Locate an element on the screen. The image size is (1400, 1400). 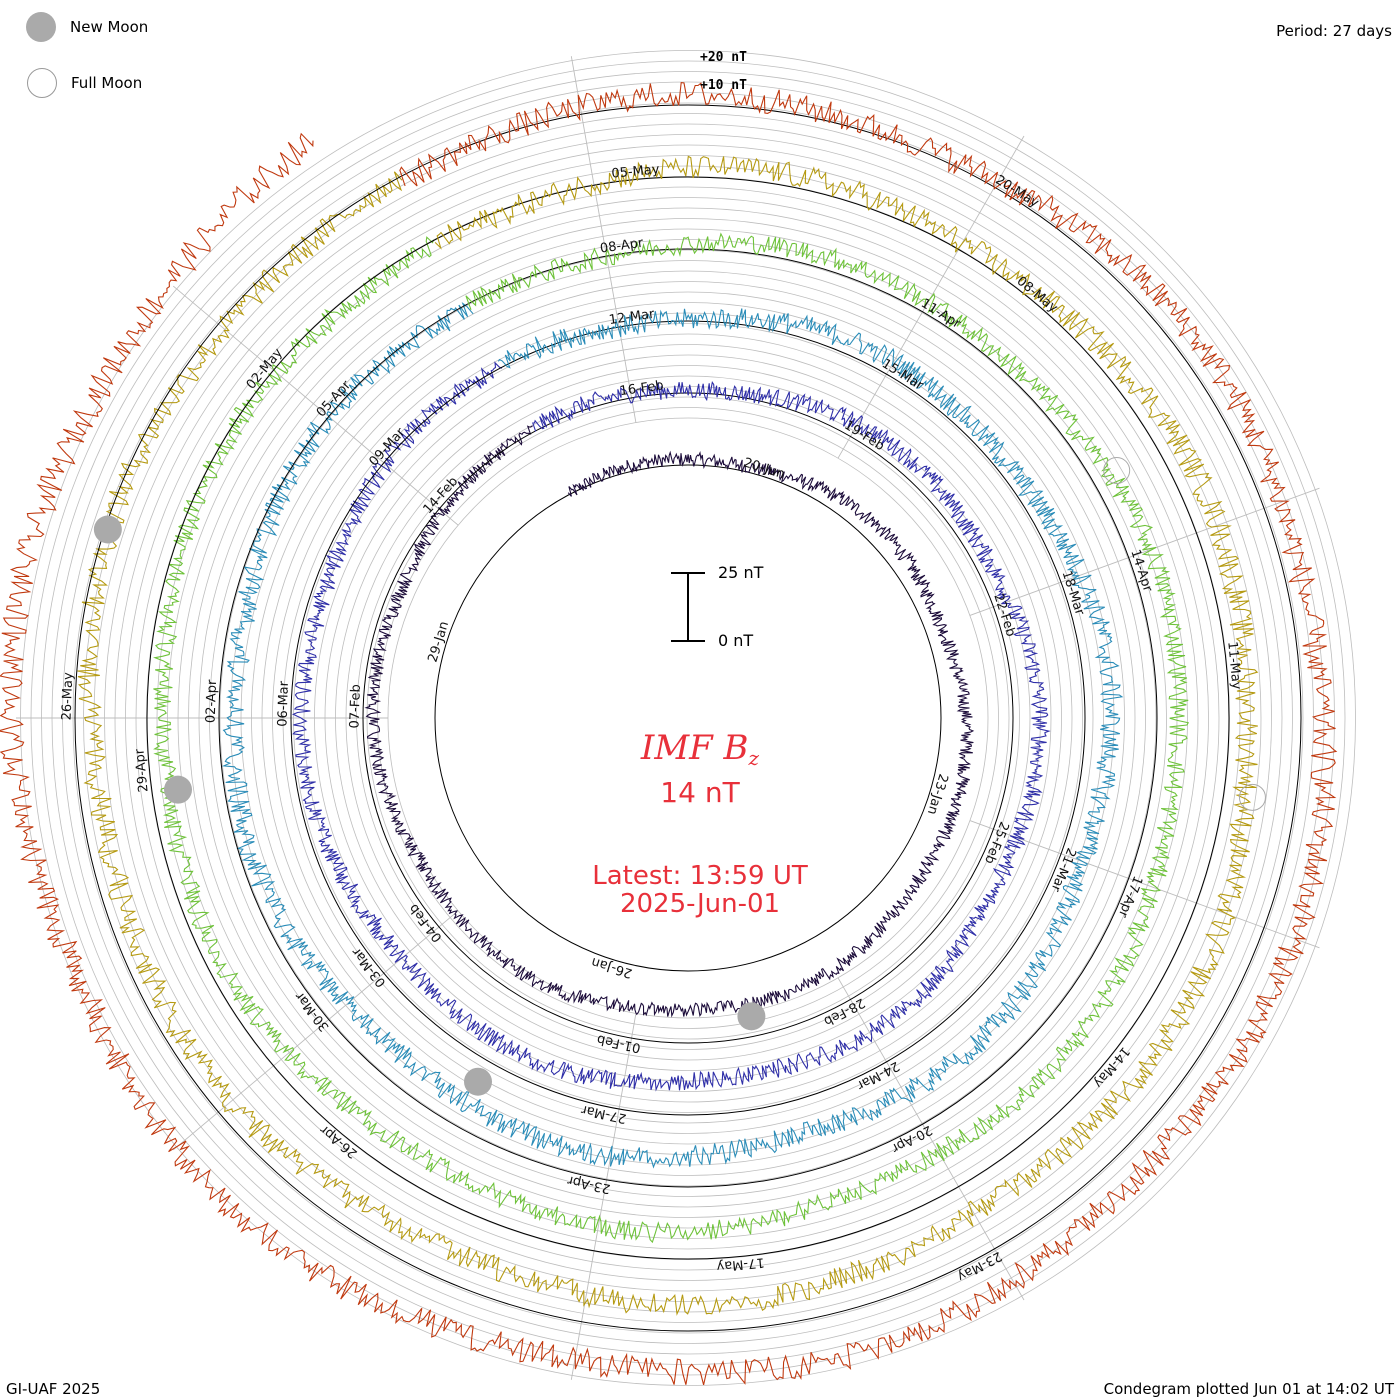
date-label: 08-Apr is located at coordinates (622, 246).